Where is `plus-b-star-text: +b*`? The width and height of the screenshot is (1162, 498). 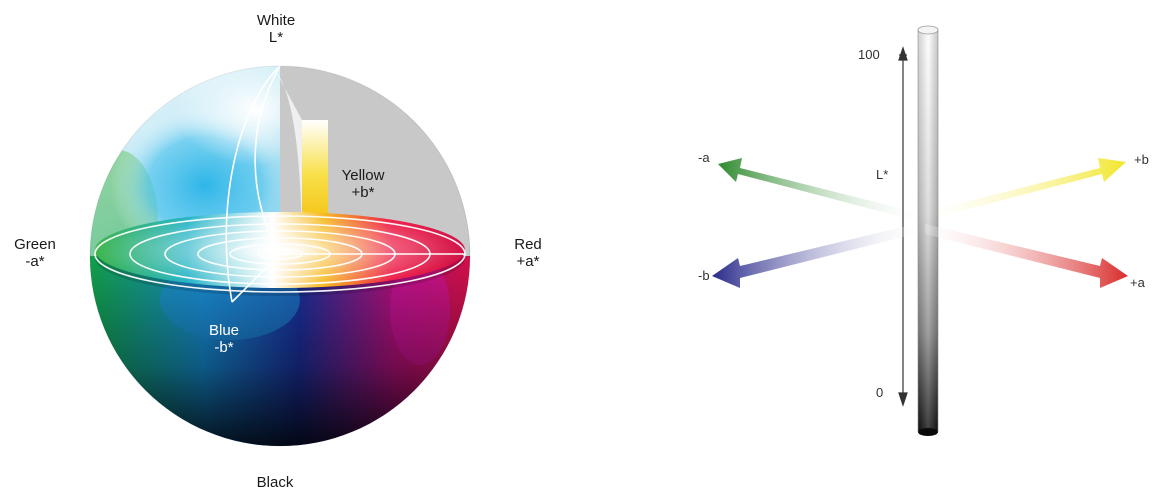
plus-b-star-text: +b* is located at coordinates (363, 193).